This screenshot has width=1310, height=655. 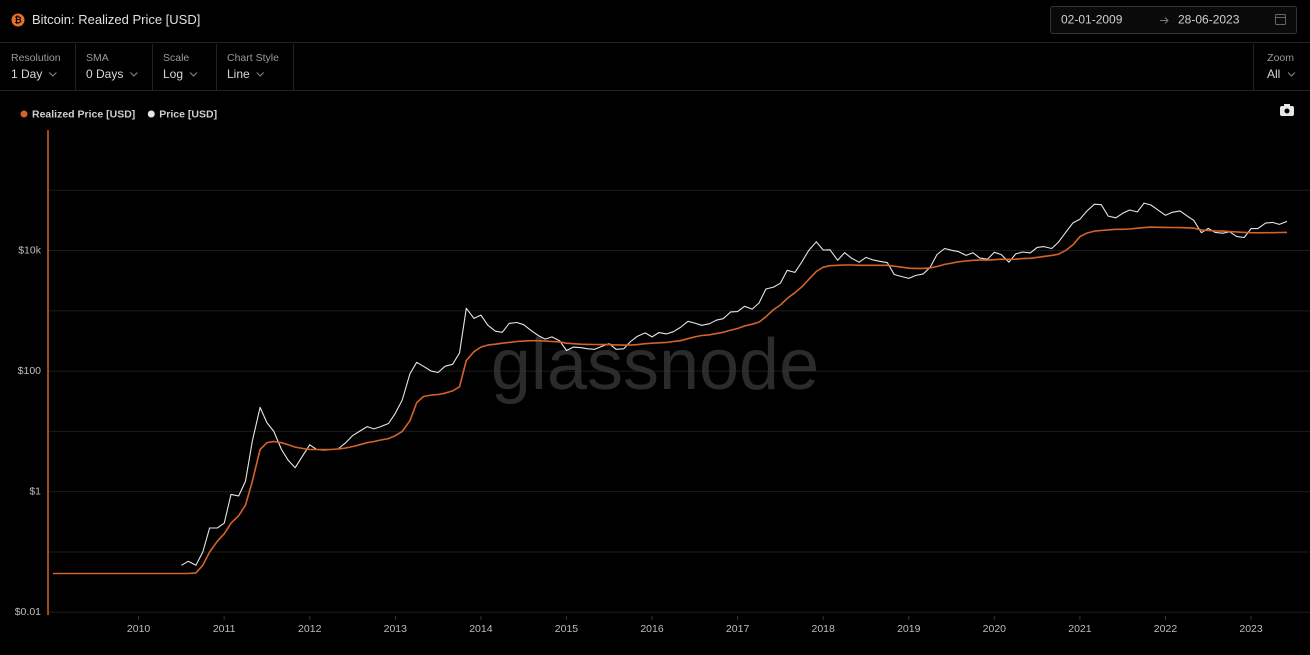 What do you see at coordinates (738, 629) in the screenshot?
I see `x-tick-label: 2017` at bounding box center [738, 629].